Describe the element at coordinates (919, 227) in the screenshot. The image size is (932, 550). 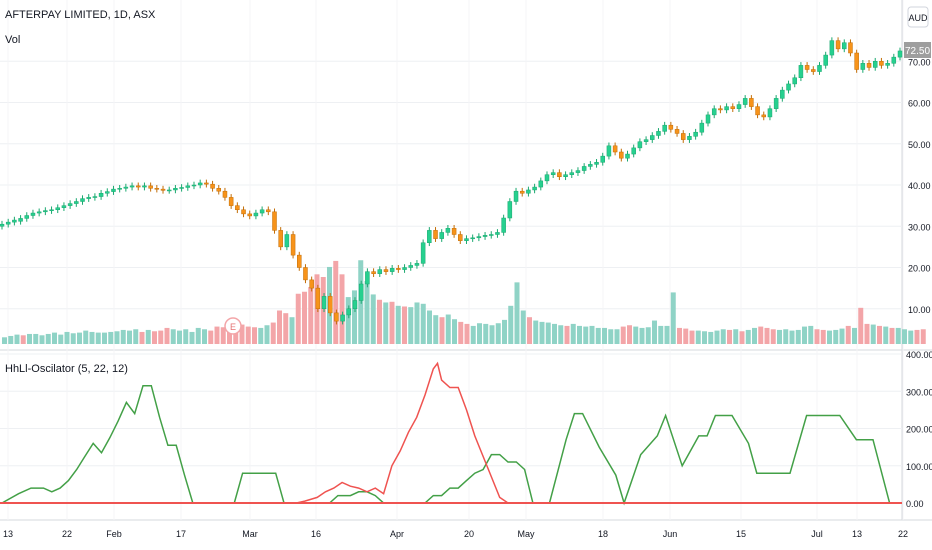
I see `price-tick-label: 30.00` at that location.